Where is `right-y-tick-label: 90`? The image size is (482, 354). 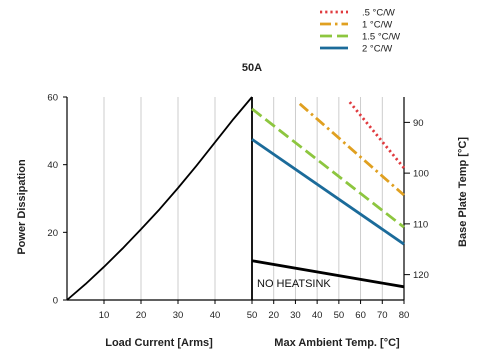
right-y-tick-label: 90 is located at coordinates (418, 123).